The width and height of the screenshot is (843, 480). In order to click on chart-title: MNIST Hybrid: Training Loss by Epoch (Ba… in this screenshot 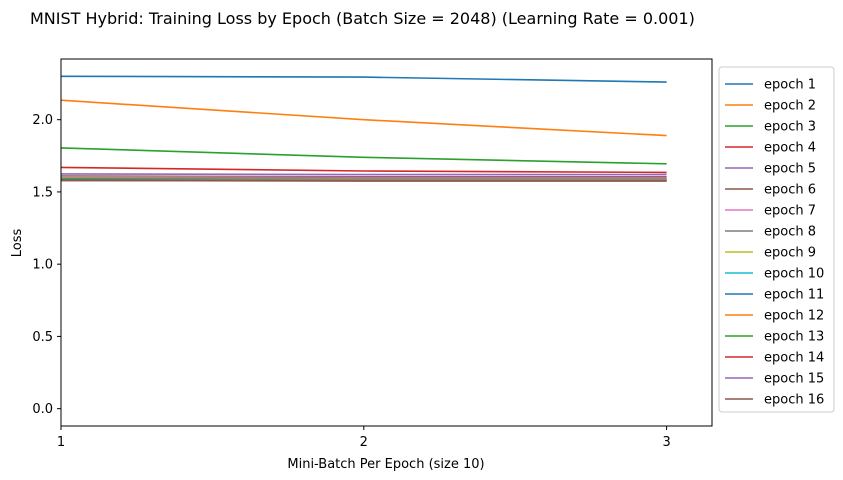, I will do `click(362, 18)`.